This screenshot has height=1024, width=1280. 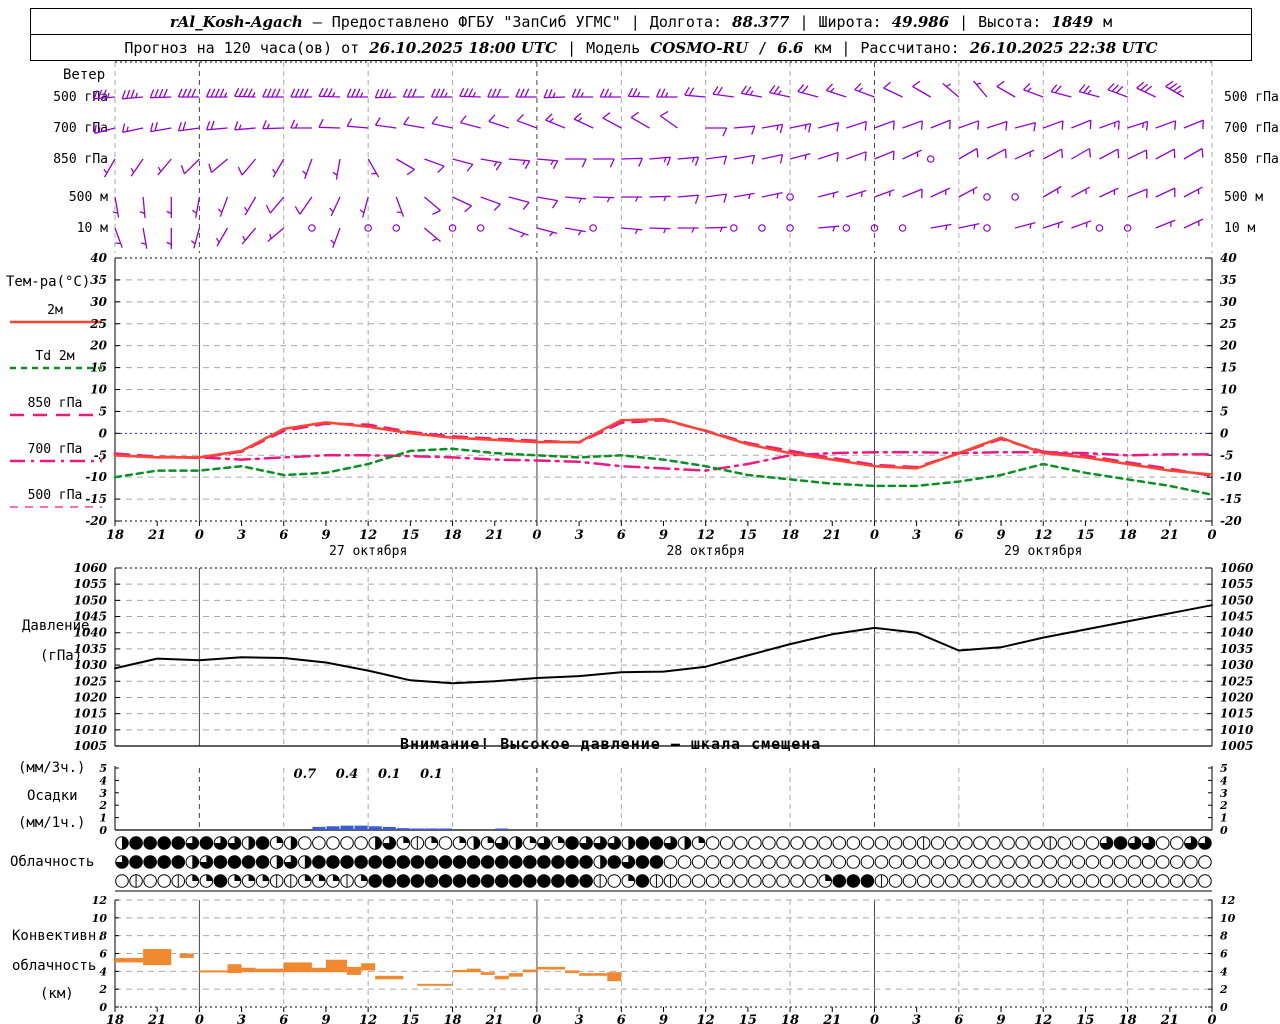 What do you see at coordinates (1224, 411) in the screenshot?
I see `temp-ytick-right: 5` at bounding box center [1224, 411].